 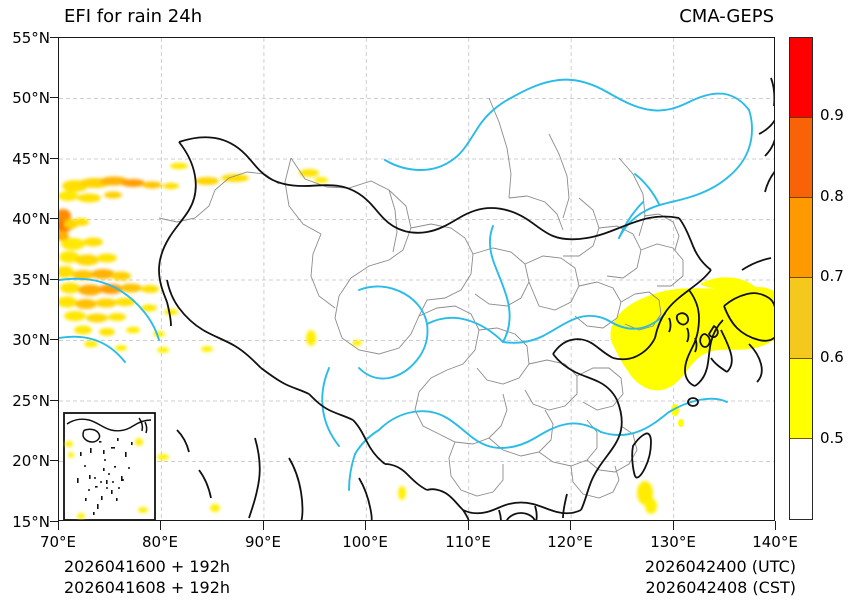 I want to click on colorbar-band-above-0.9, so click(x=801, y=78).